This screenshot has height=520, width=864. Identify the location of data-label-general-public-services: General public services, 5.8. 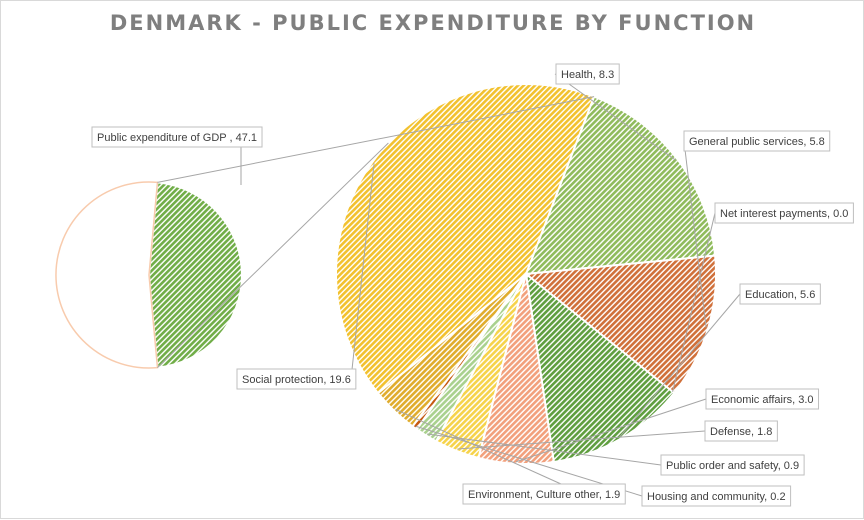
(757, 229).